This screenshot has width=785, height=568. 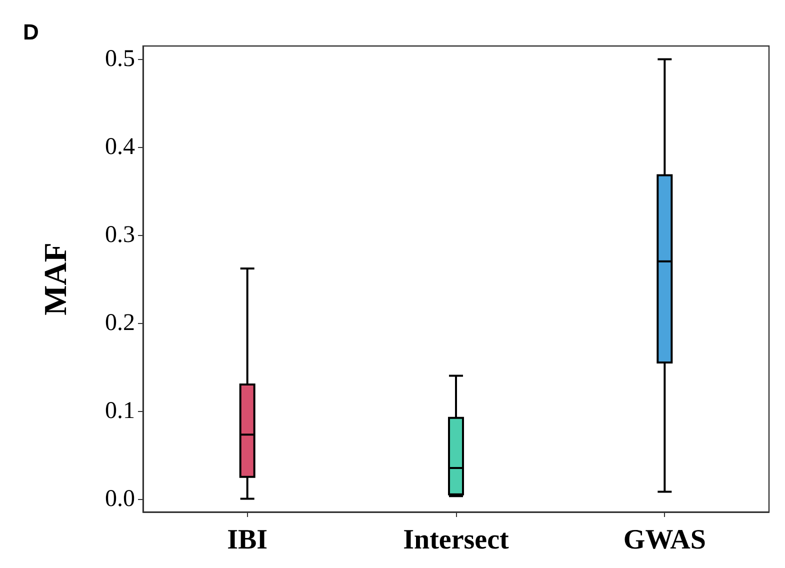 I want to click on y-axis-title: MAF, so click(x=55, y=279).